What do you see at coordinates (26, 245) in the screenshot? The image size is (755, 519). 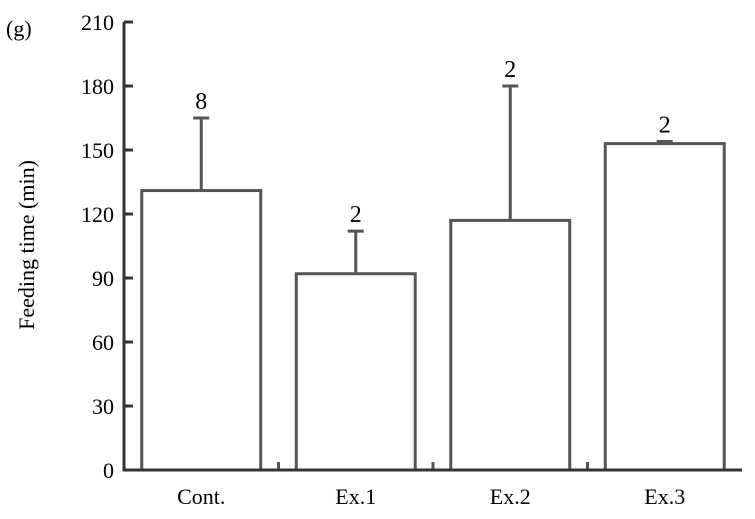 I see `y-axis-title: Feeding time (min)` at bounding box center [26, 245].